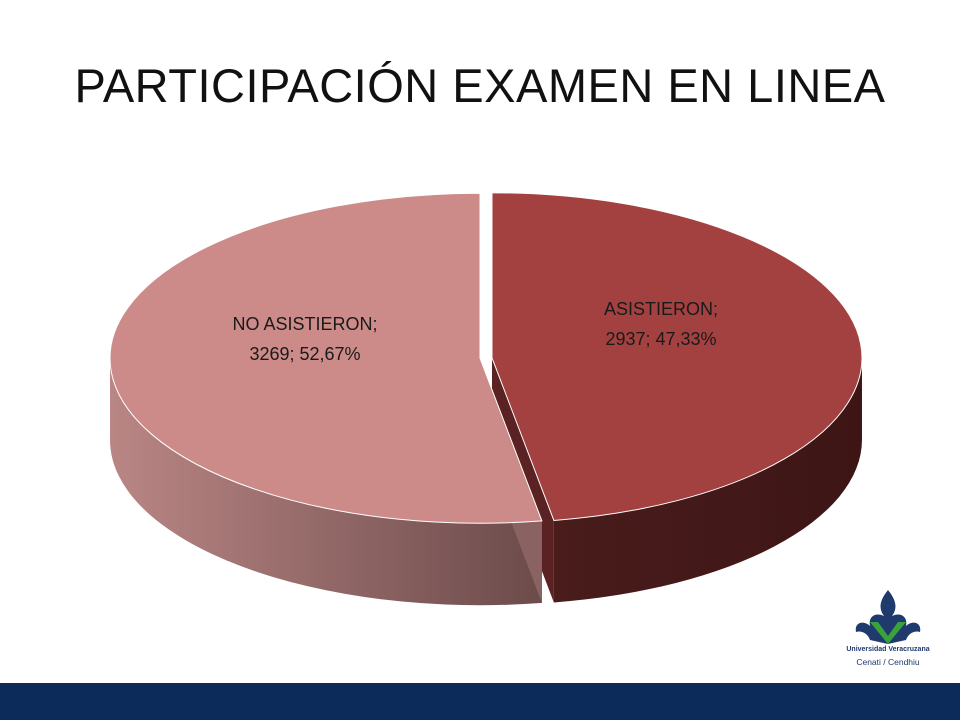 The image size is (960, 720). What do you see at coordinates (888, 617) in the screenshot?
I see `university-logo-icon` at bounding box center [888, 617].